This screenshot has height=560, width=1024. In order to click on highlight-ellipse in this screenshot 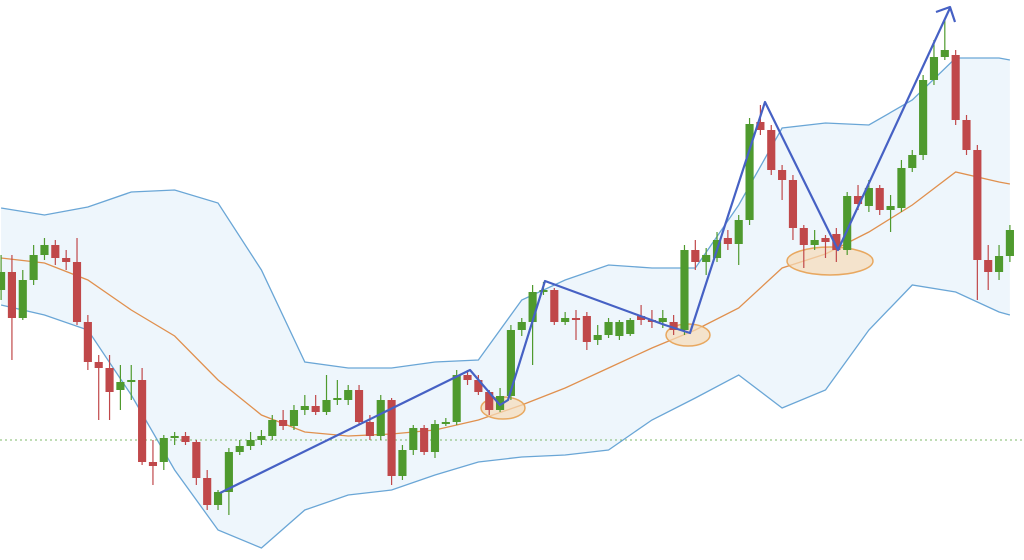, I will do `click(830, 261)`.